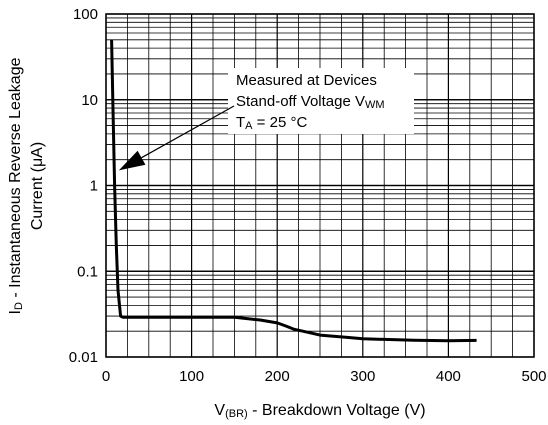 This screenshot has width=548, height=425. What do you see at coordinates (16, 185) in the screenshot?
I see `y-axis-title-line-1: ID - Instantaneous Reverse Leakage` at bounding box center [16, 185].